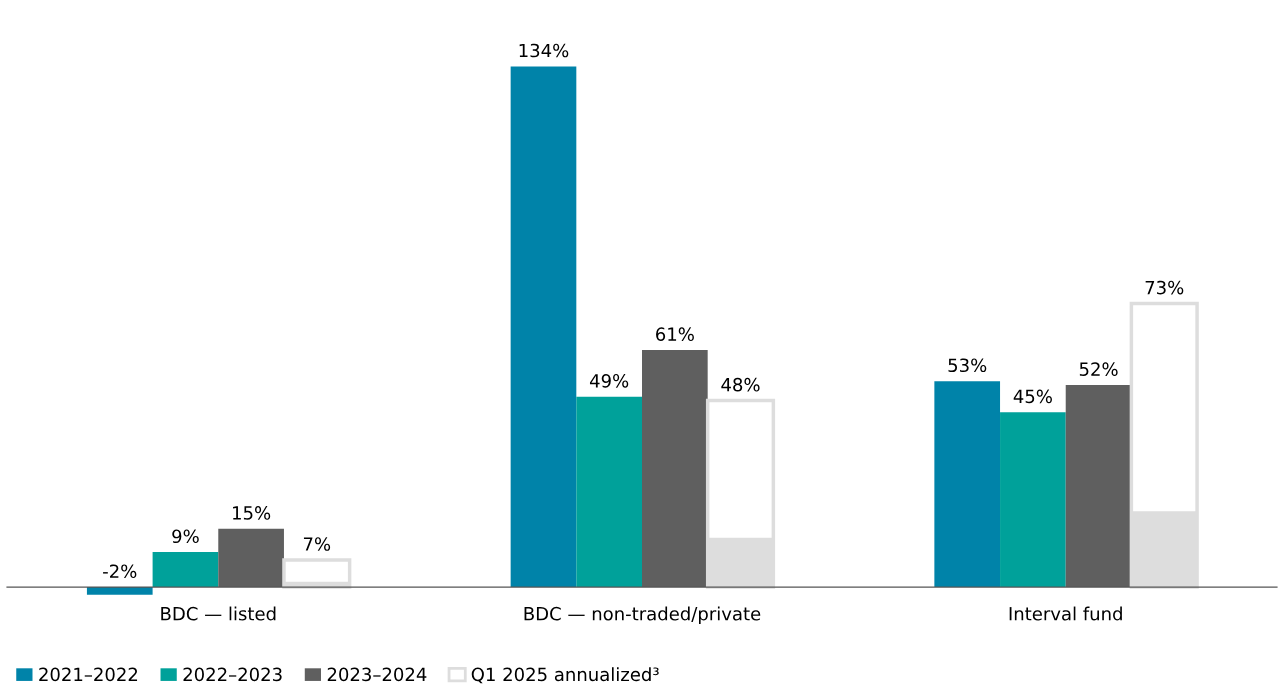  What do you see at coordinates (185, 536) in the screenshot?
I see `data-label: 9%` at bounding box center [185, 536].